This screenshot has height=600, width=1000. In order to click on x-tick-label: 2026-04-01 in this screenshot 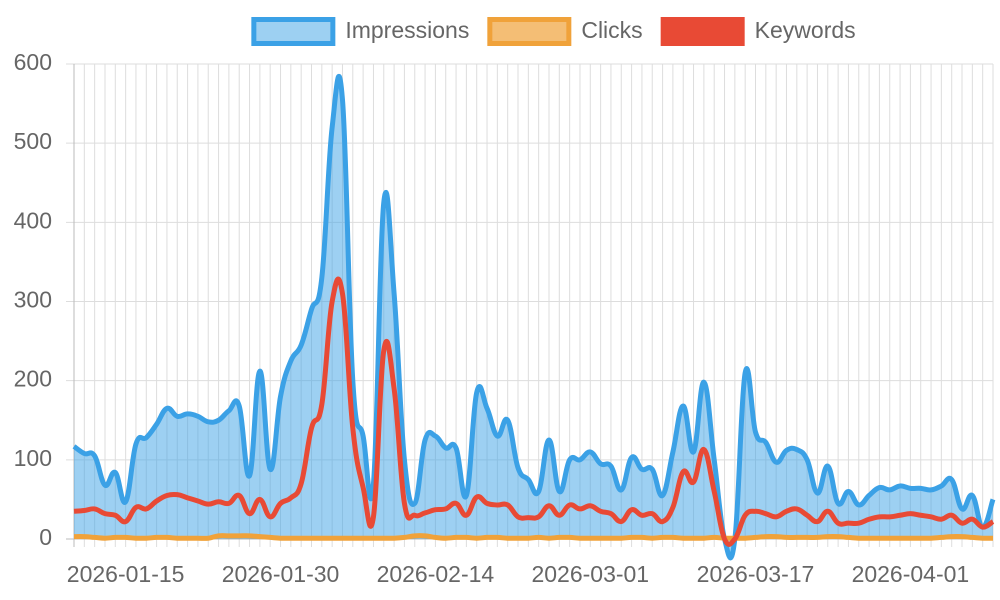, I will do `click(911, 574)`.